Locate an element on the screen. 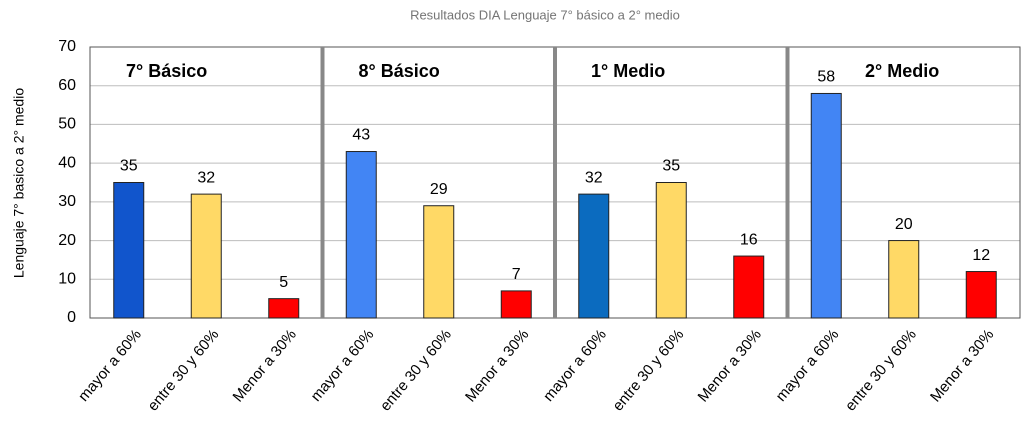 The width and height of the screenshot is (1033, 446). y-tick-label: 0 is located at coordinates (71, 317).